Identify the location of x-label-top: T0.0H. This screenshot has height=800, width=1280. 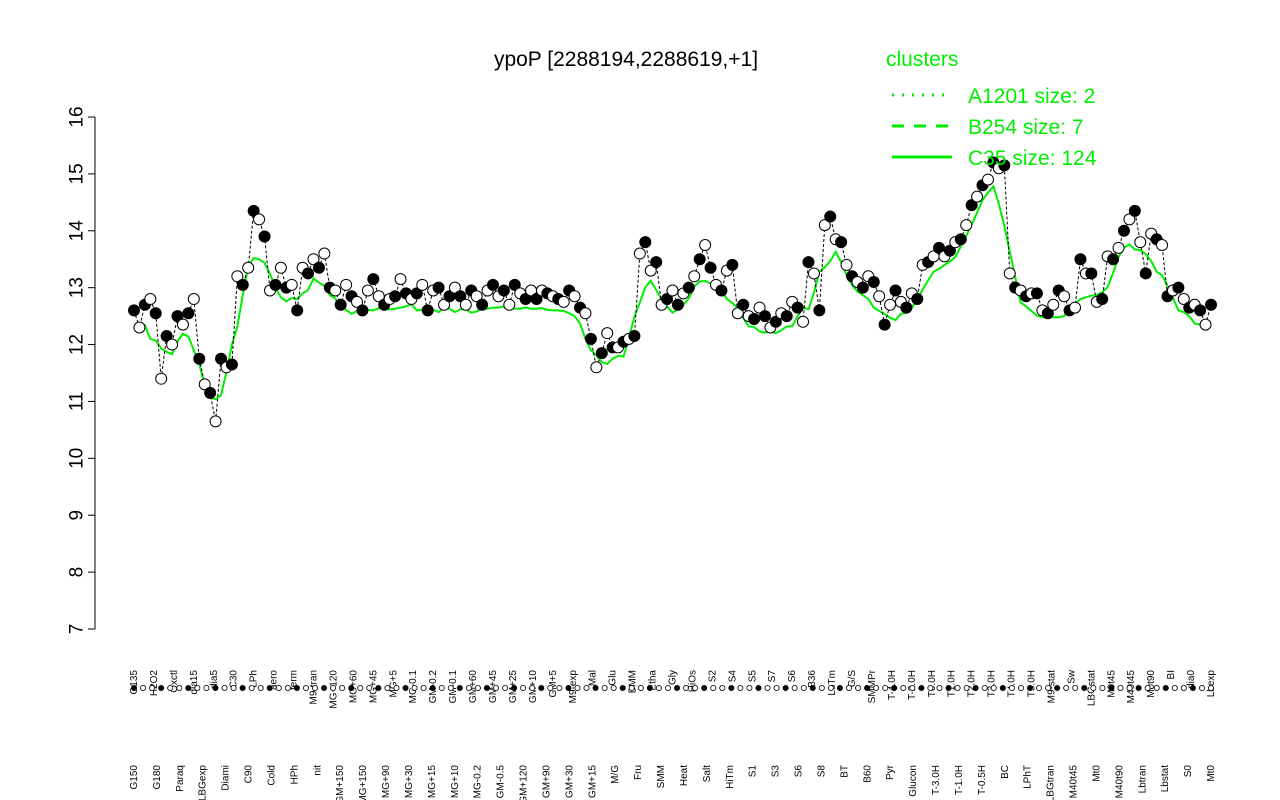
(932, 683).